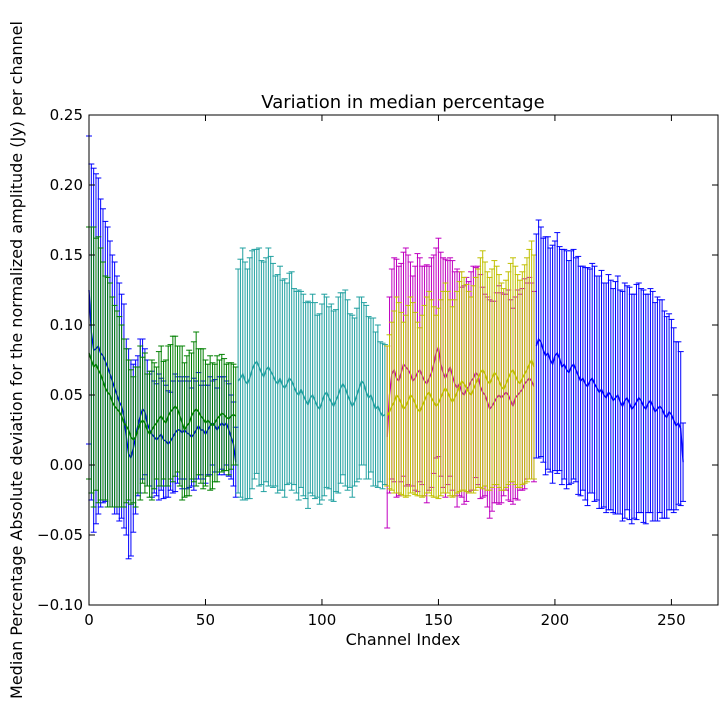  What do you see at coordinates (60, 535) in the screenshot?
I see `y-tick-label: −0.05` at bounding box center [60, 535].